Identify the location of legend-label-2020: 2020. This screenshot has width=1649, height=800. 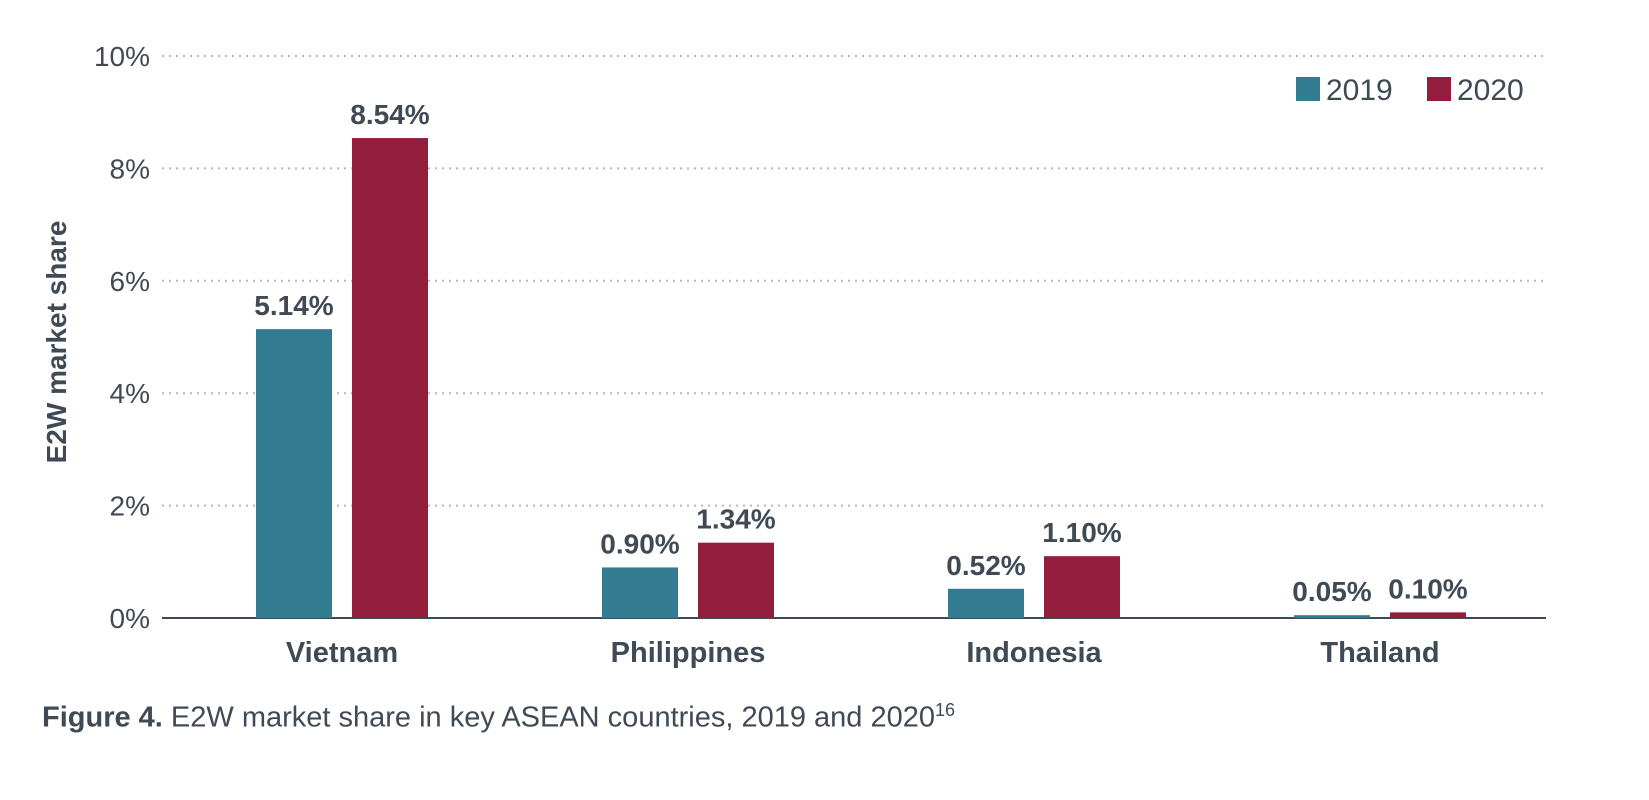
(1490, 90).